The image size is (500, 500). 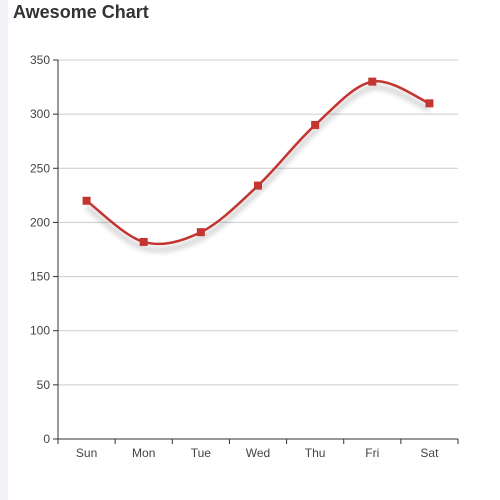 I want to click on x-tick-label: Thu, so click(x=315, y=453).